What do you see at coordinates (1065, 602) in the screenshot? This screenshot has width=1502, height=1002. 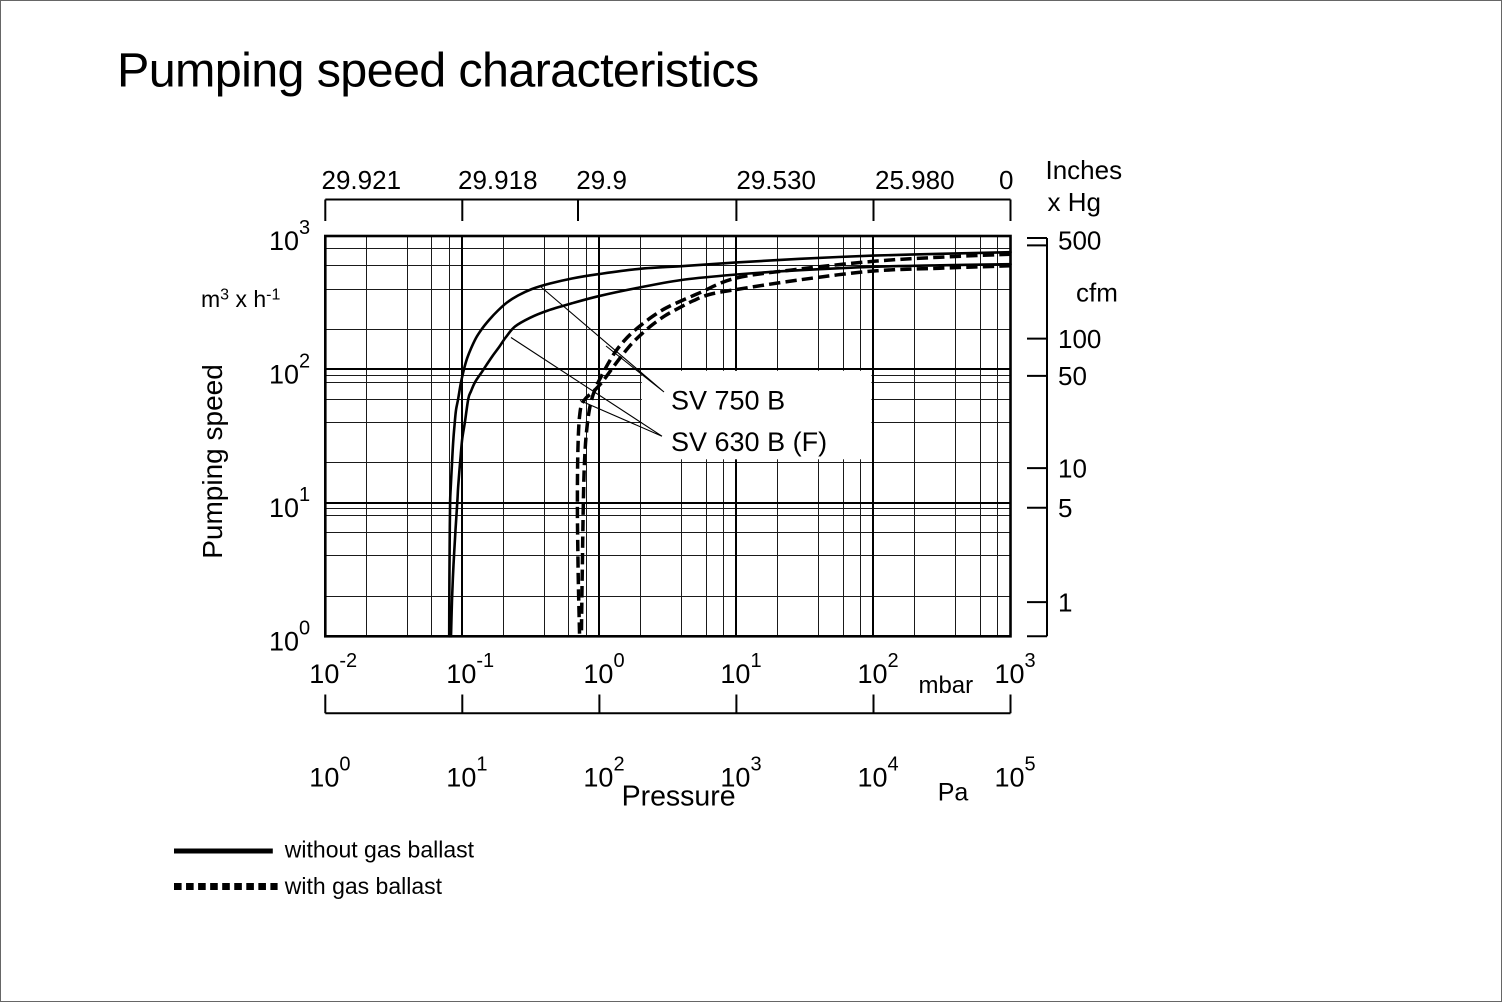 I see `svg-text: 1` at bounding box center [1065, 602].